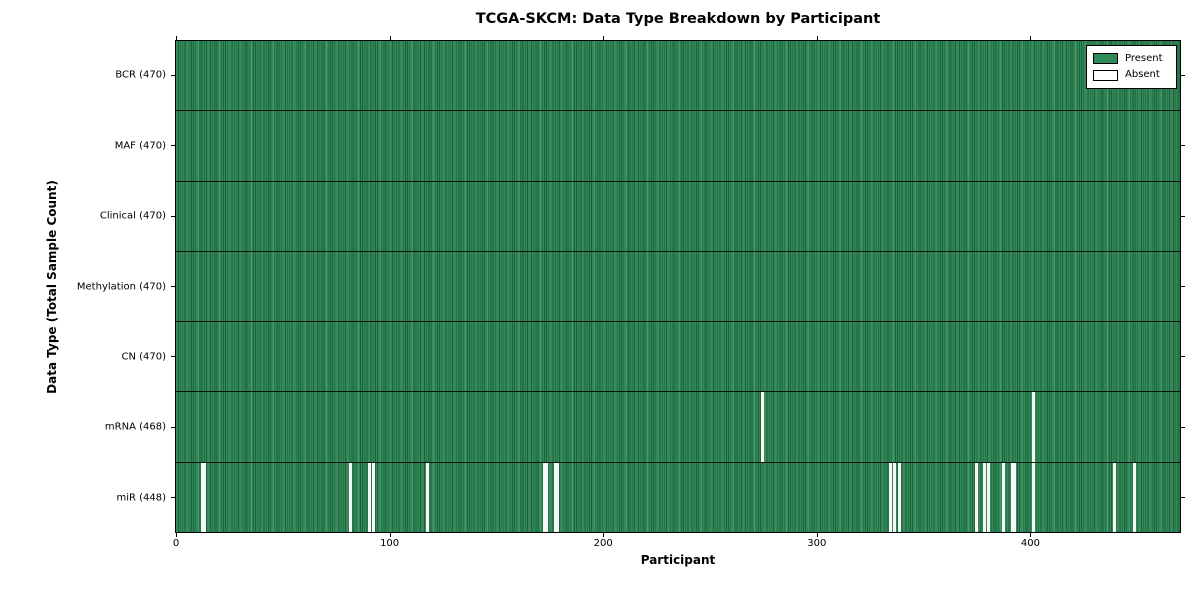  Describe the element at coordinates (132, 216) in the screenshot. I see `y-tick-label-Clinical: Clinical (470)` at that location.